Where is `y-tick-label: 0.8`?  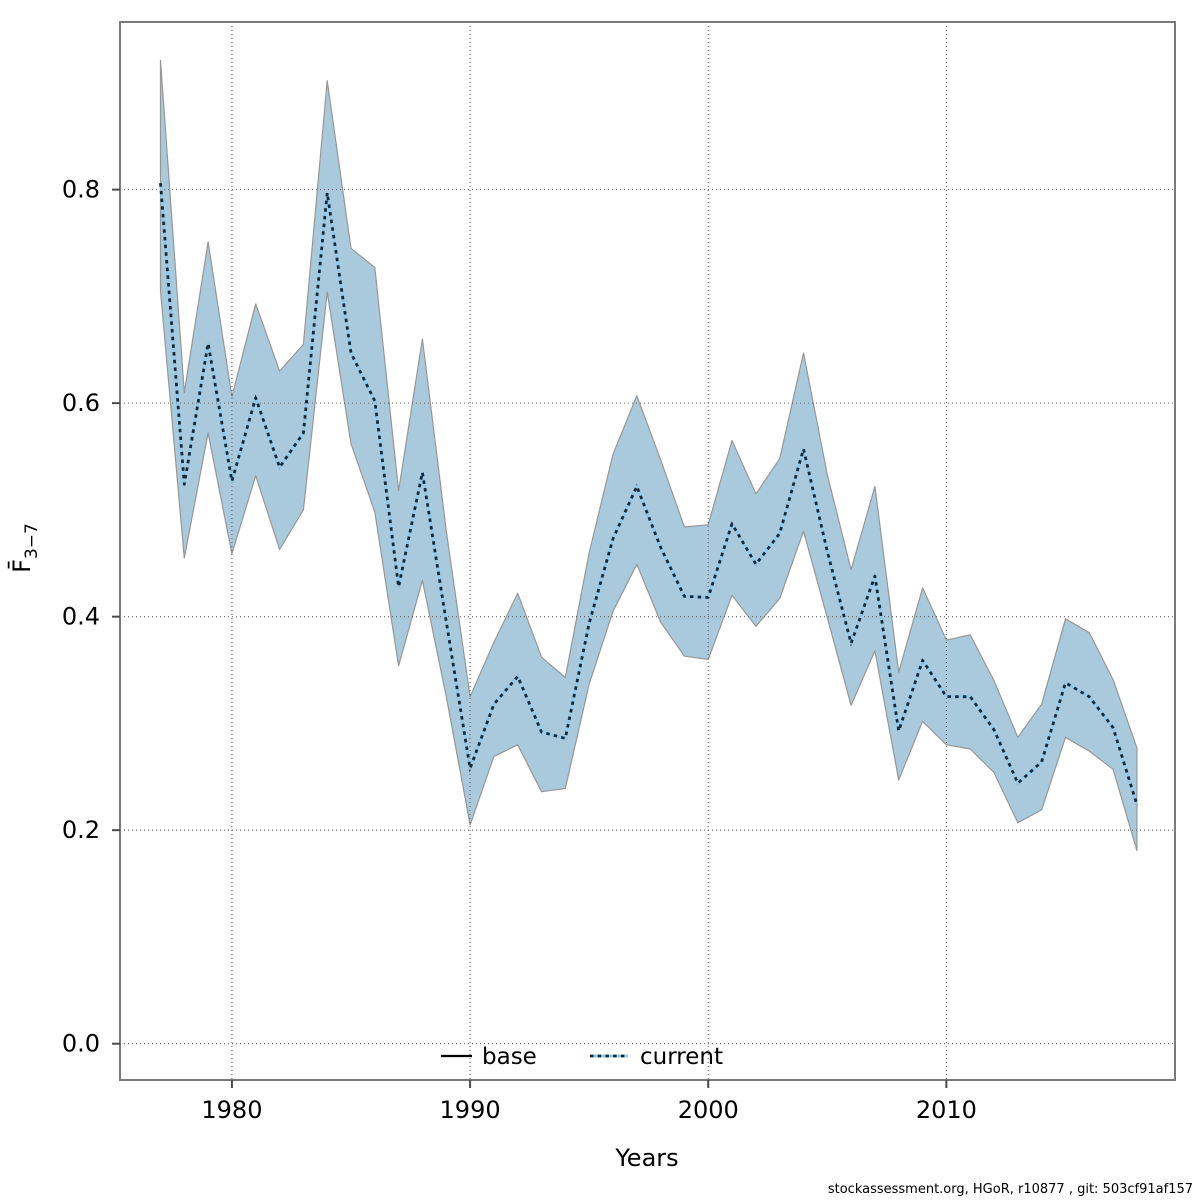
y-tick-label: 0.8 is located at coordinates (81, 190).